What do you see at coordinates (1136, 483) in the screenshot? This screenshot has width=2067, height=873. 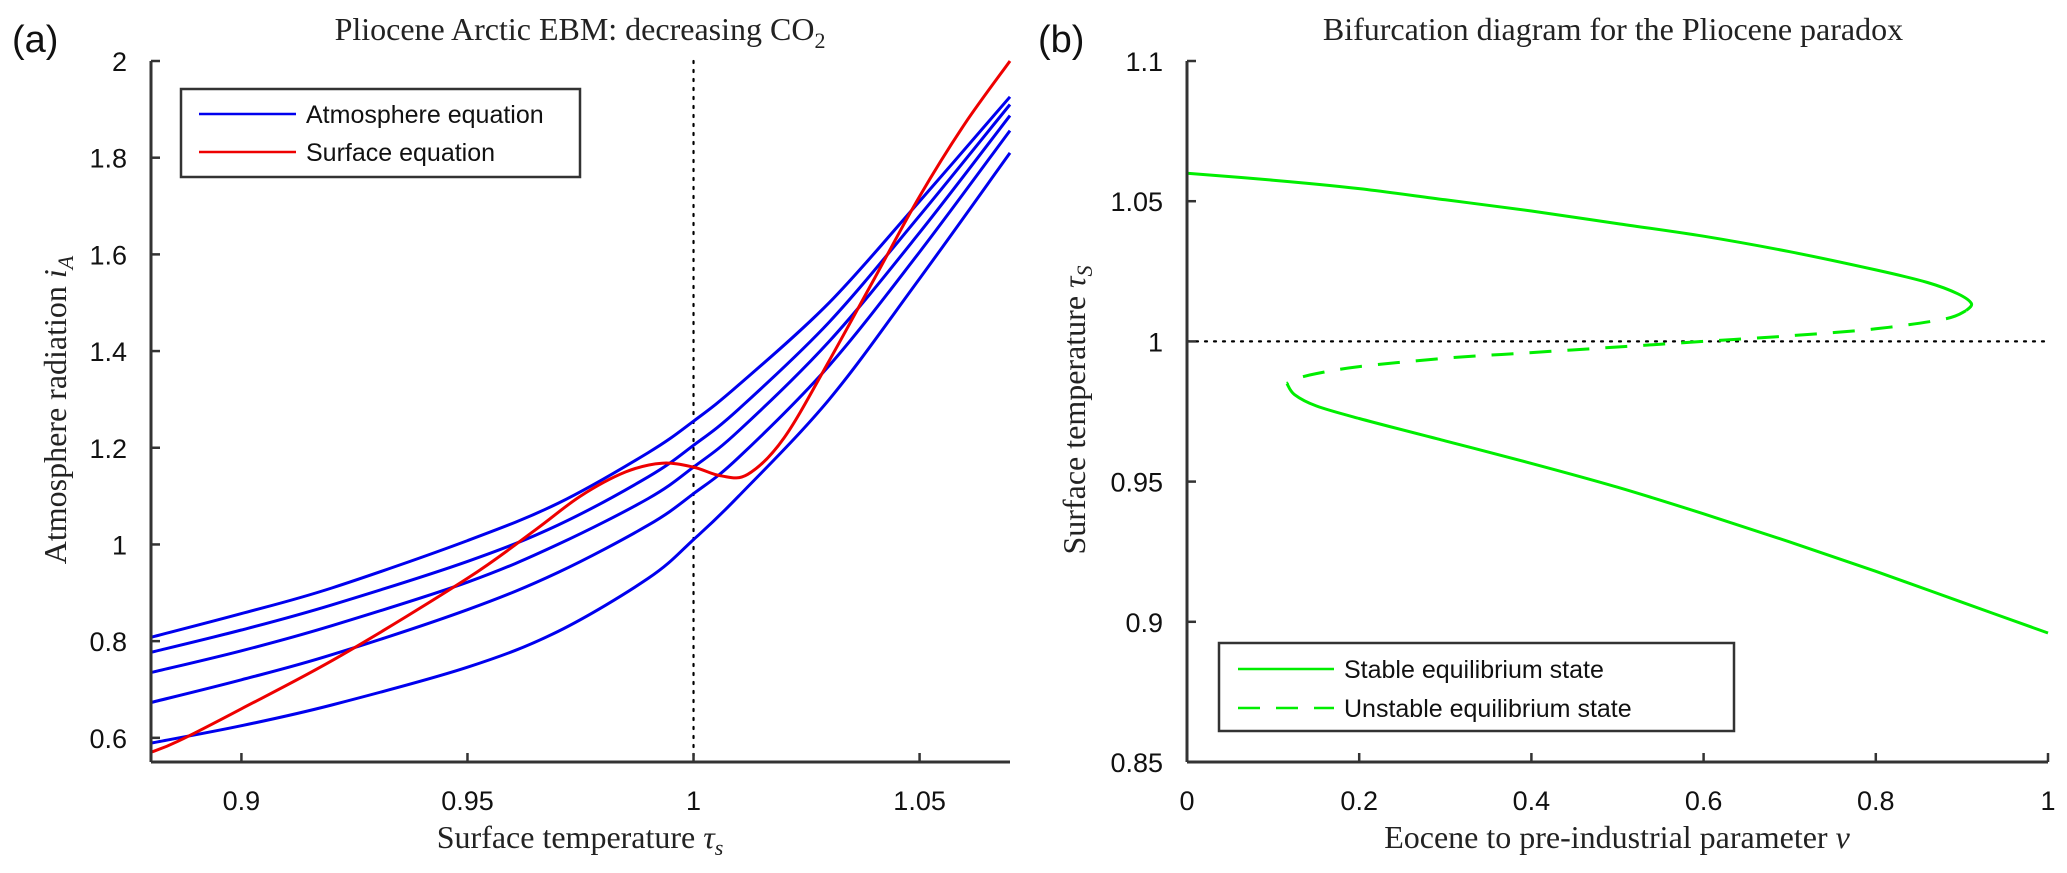 I see `y-tick-label: 0.95` at bounding box center [1136, 483].